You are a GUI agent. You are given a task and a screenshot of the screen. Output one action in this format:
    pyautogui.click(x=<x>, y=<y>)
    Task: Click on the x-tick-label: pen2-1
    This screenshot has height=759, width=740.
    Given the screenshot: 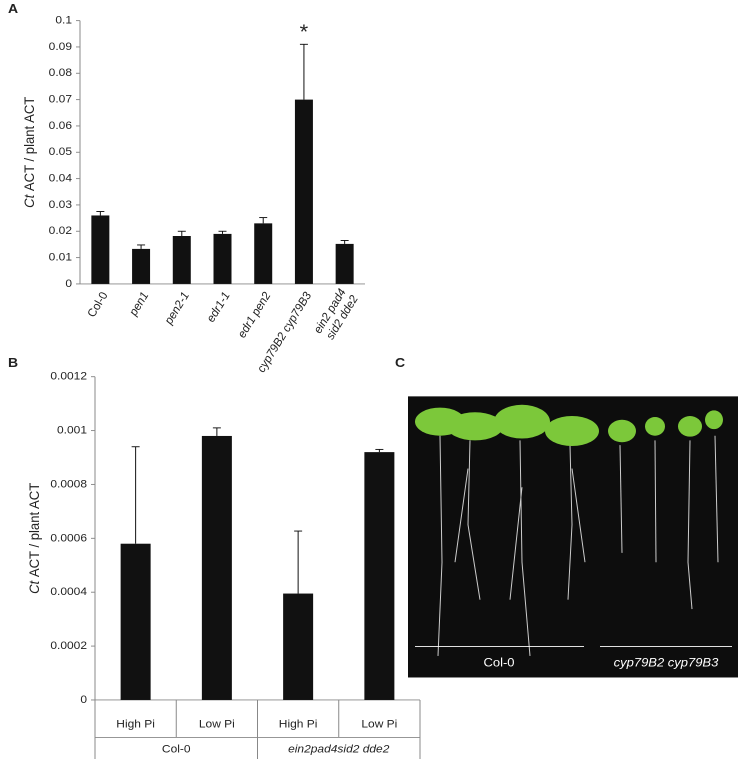 What is the action you would take?
    pyautogui.click(x=176, y=308)
    